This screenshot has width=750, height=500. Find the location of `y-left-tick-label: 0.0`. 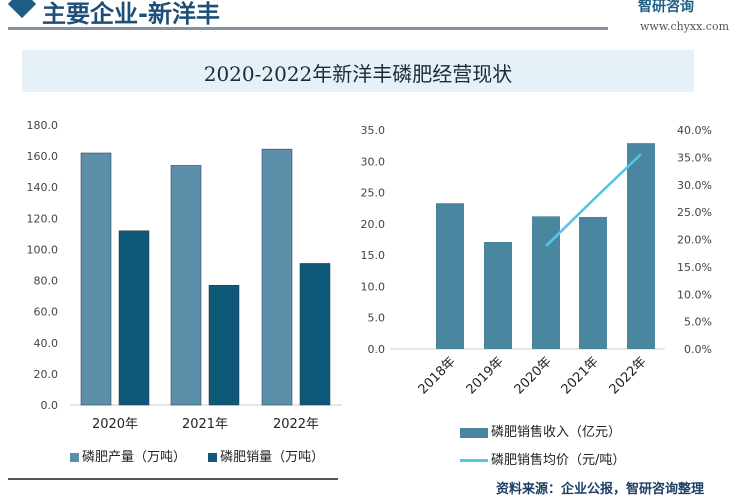

y-left-tick-label: 0.0 is located at coordinates (377, 349).